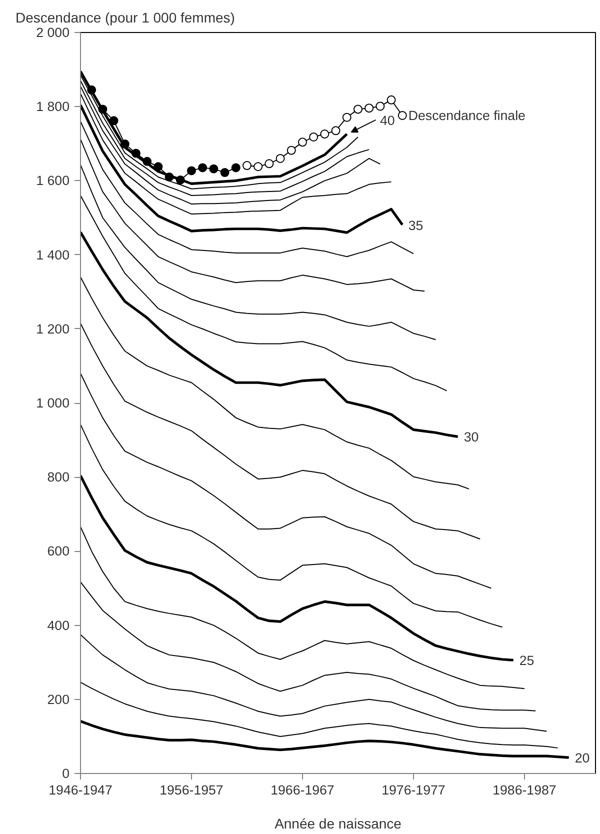  What do you see at coordinates (467, 115) in the screenshot?
I see `series-label: Descendance finale` at bounding box center [467, 115].